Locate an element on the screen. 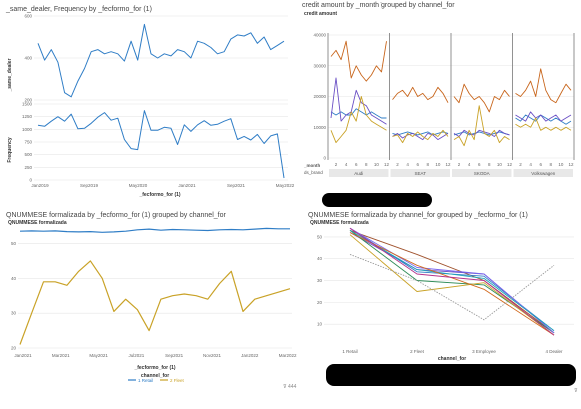  legend-label-fleet: 2 Fleet is located at coordinates (177, 380).